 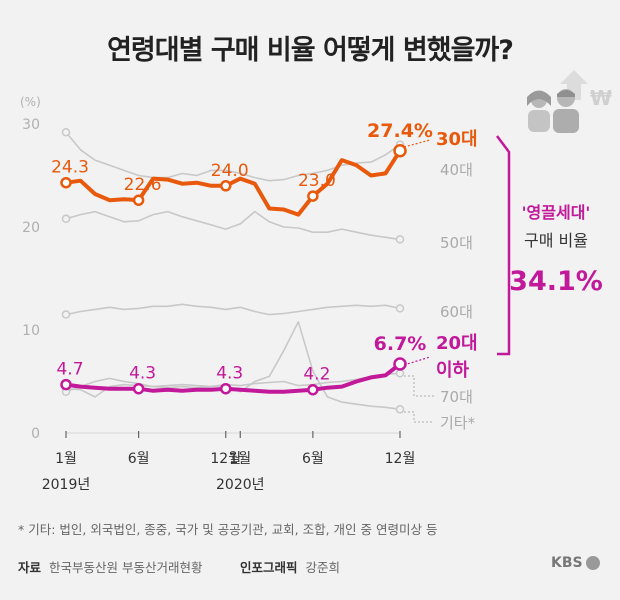 What do you see at coordinates (66, 485) in the screenshot?
I see `year-label: 2019년` at bounding box center [66, 485].